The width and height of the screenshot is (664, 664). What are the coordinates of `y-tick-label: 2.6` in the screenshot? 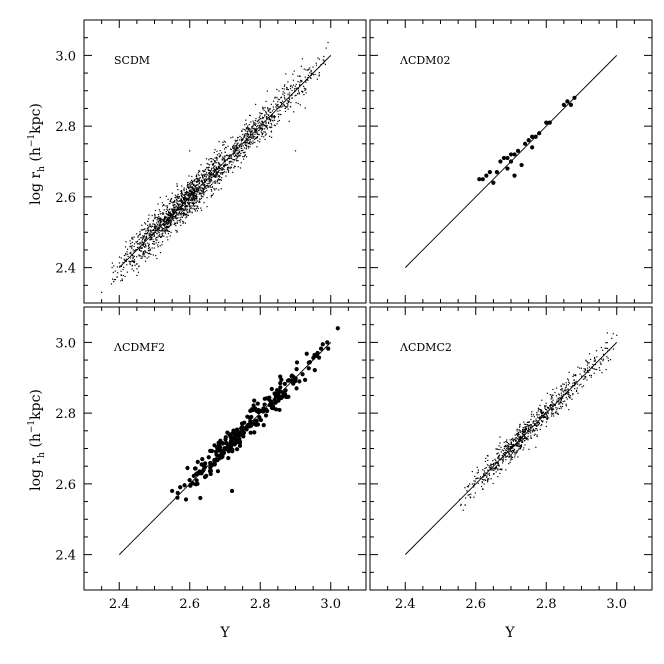 It's located at (65, 198).